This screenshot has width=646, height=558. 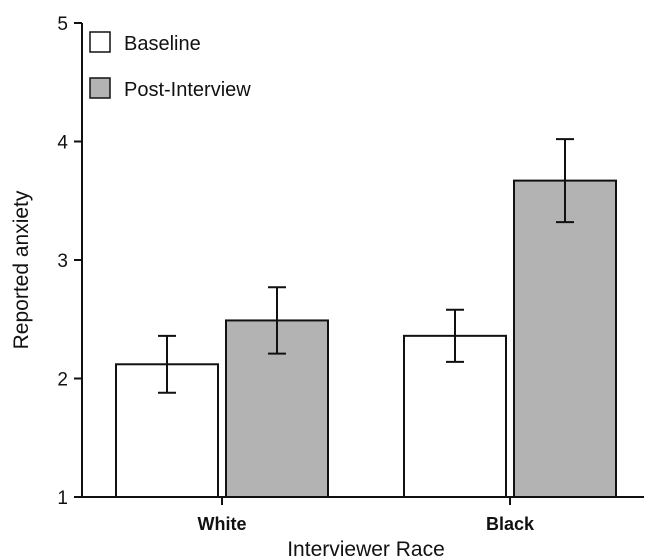 I want to click on y-ticks: 1 2 3 4 5, so click(x=69, y=261).